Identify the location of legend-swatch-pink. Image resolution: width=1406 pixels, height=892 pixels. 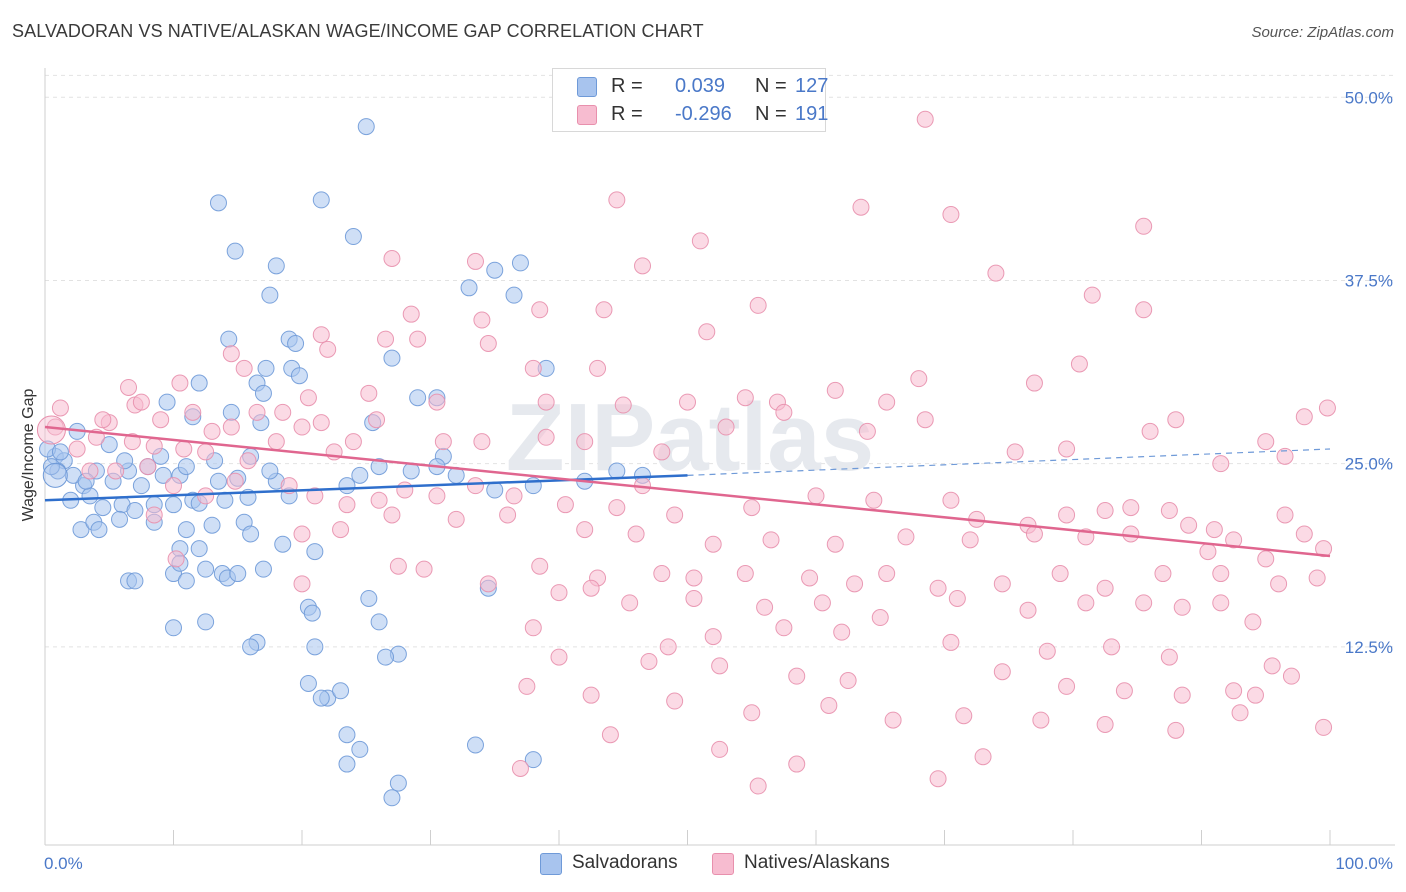
(723, 864).